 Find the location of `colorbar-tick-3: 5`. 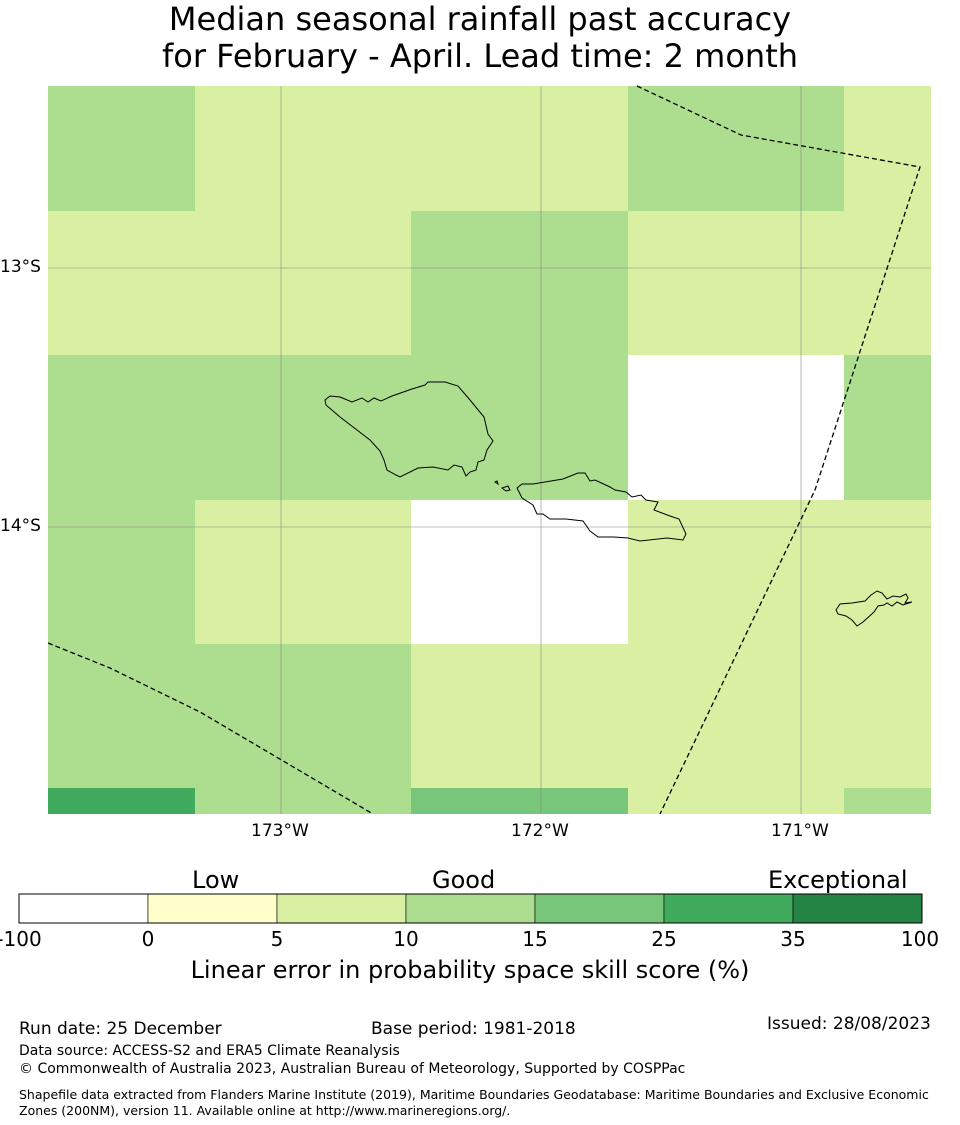

colorbar-tick-3: 5 is located at coordinates (277, 939).